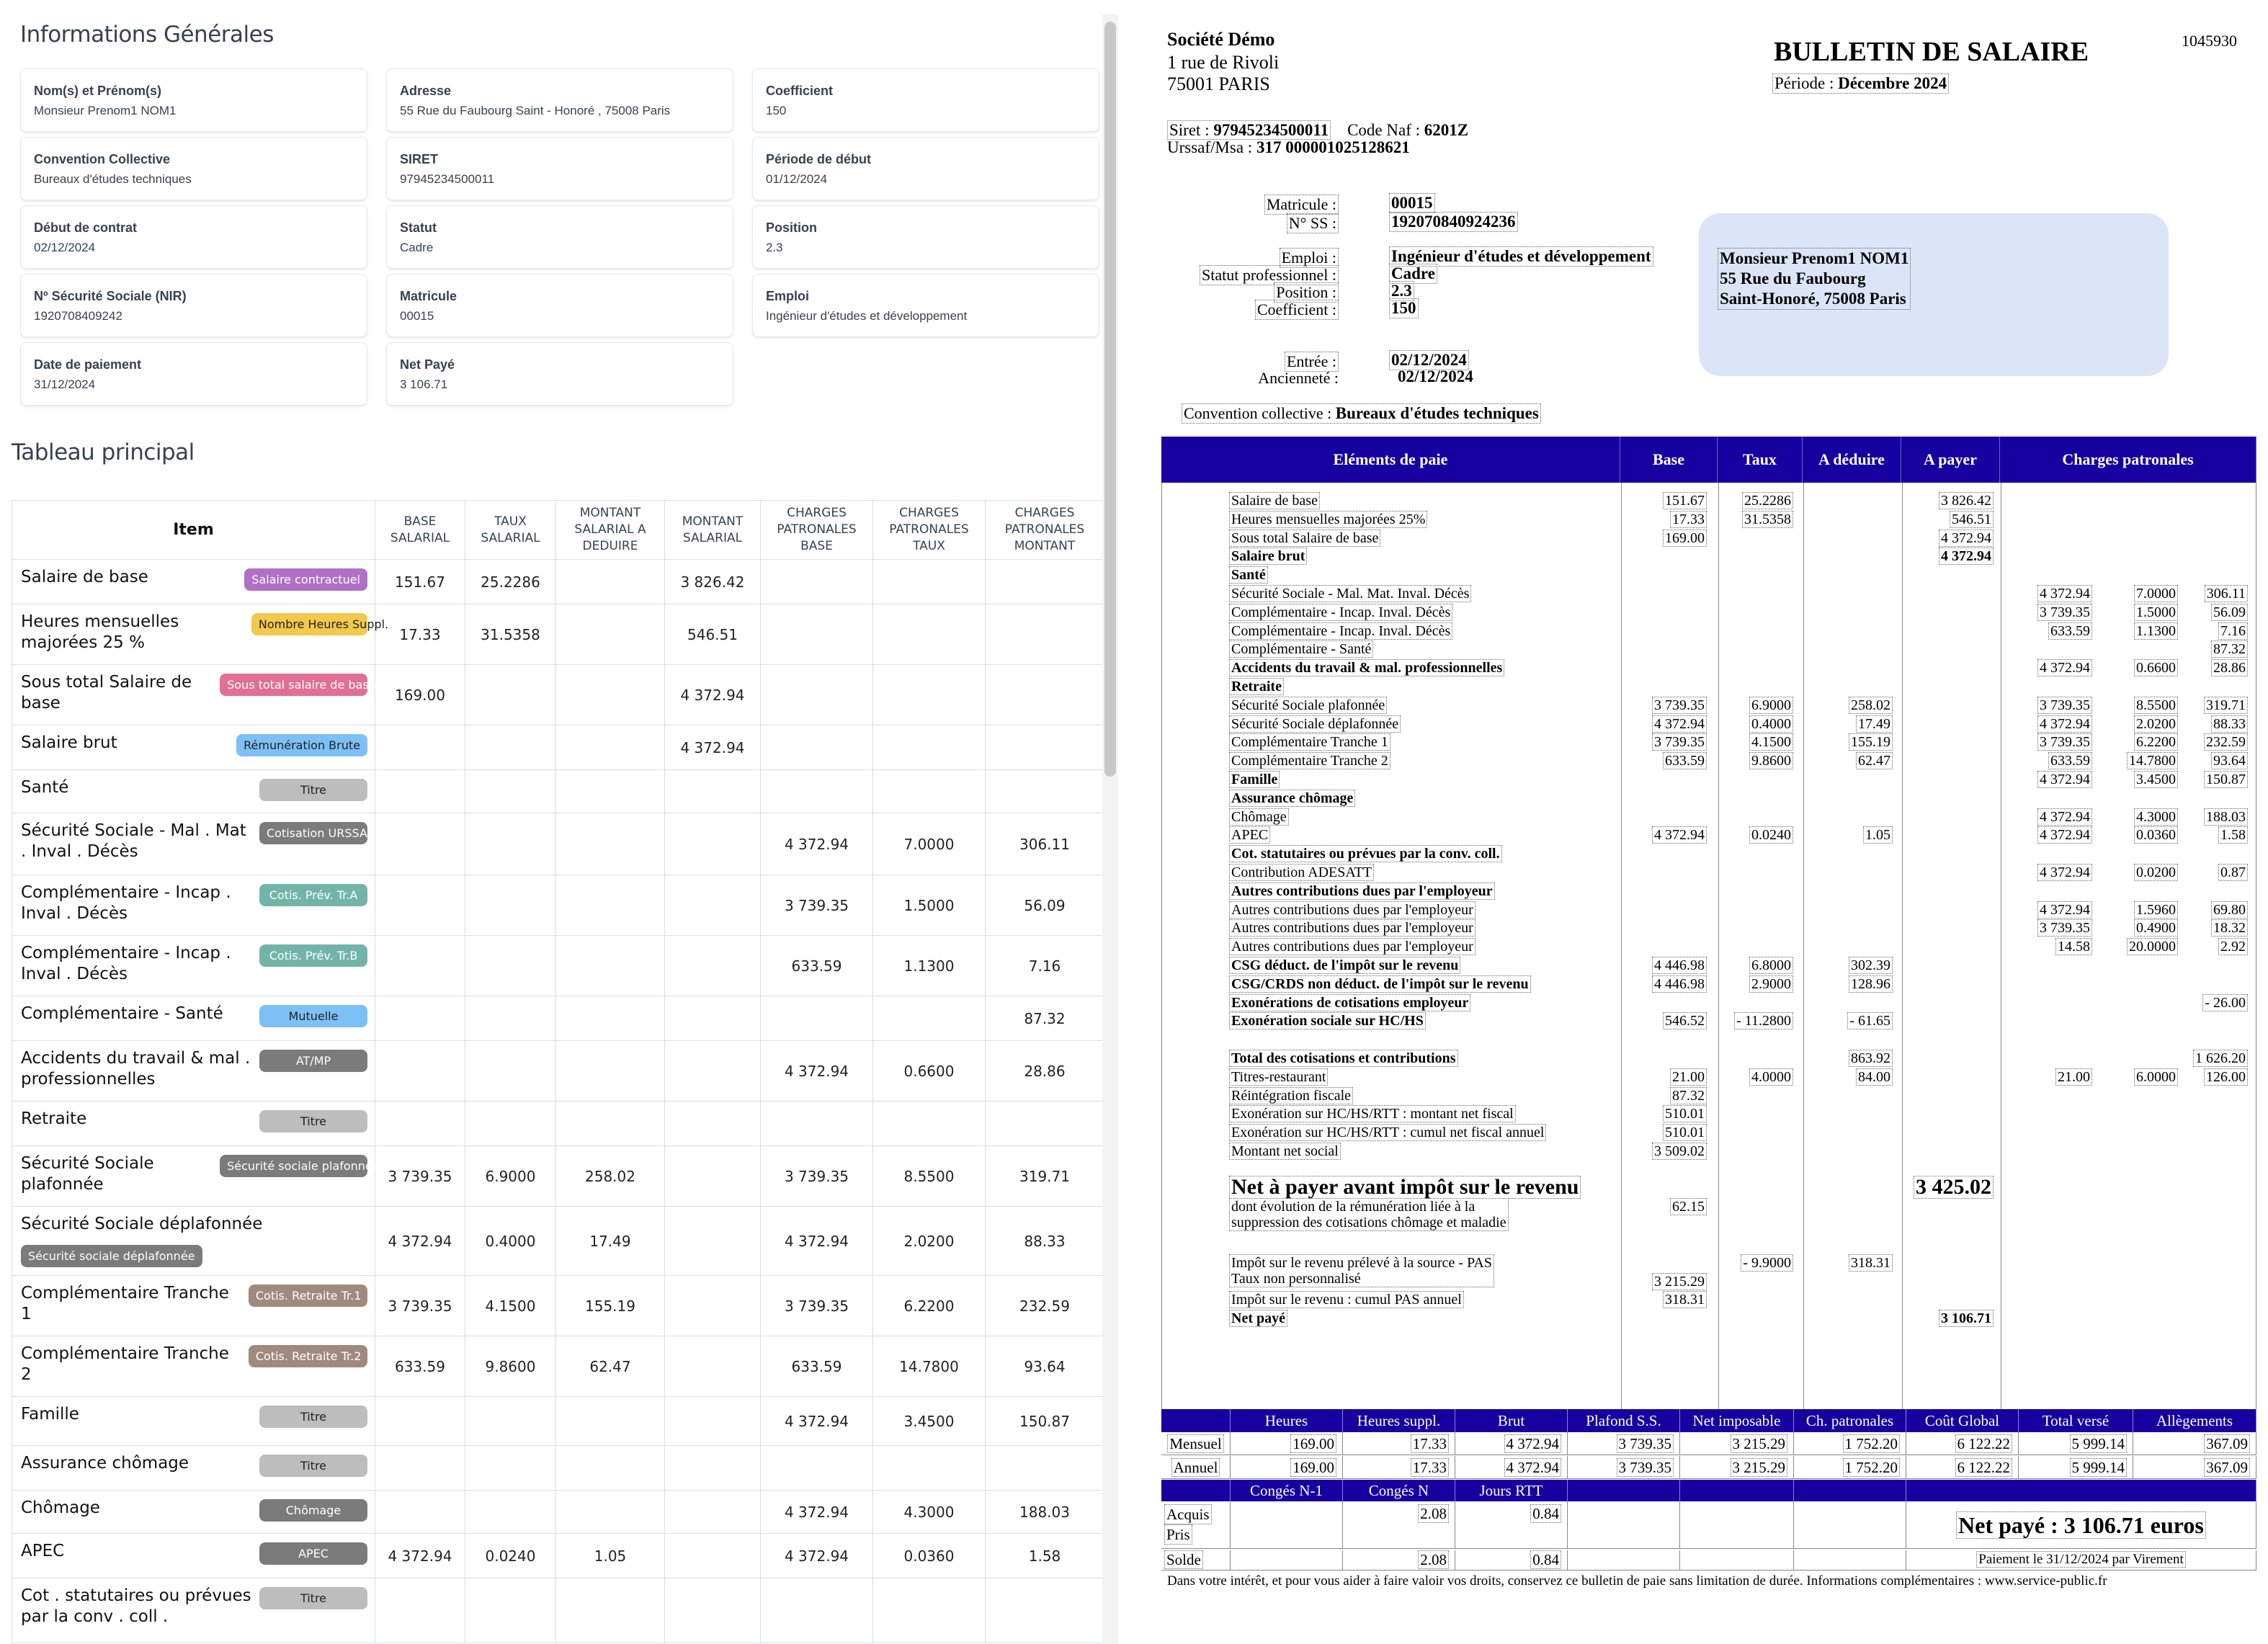 This screenshot has height=1644, width=2268. Describe the element at coordinates (1110, 399) in the screenshot. I see `scrollbar-thumb` at that location.